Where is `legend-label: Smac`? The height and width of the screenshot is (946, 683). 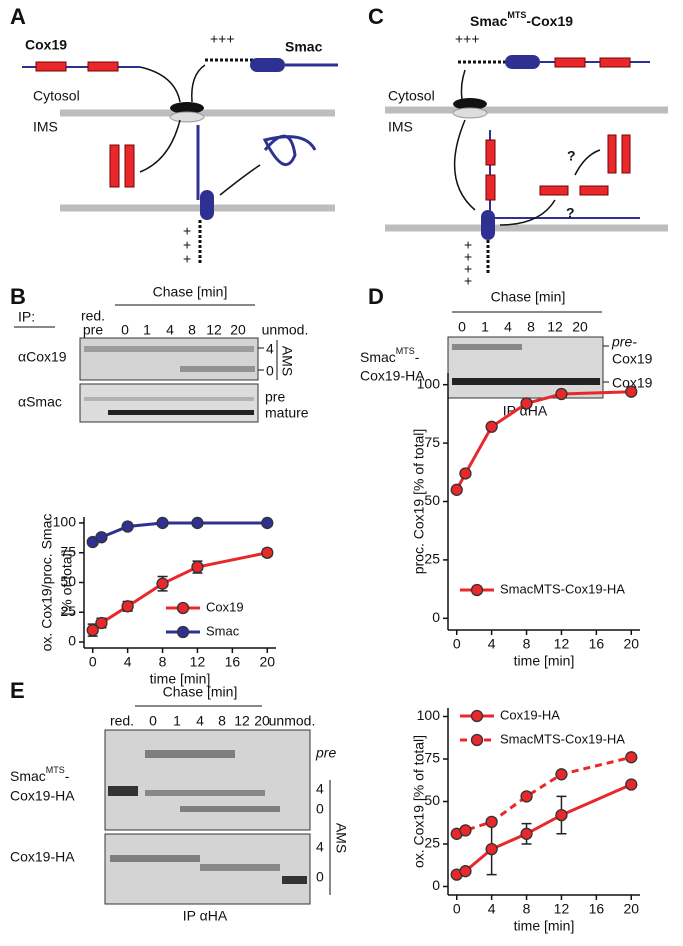
legend-label: Smac is located at coordinates (223, 630).